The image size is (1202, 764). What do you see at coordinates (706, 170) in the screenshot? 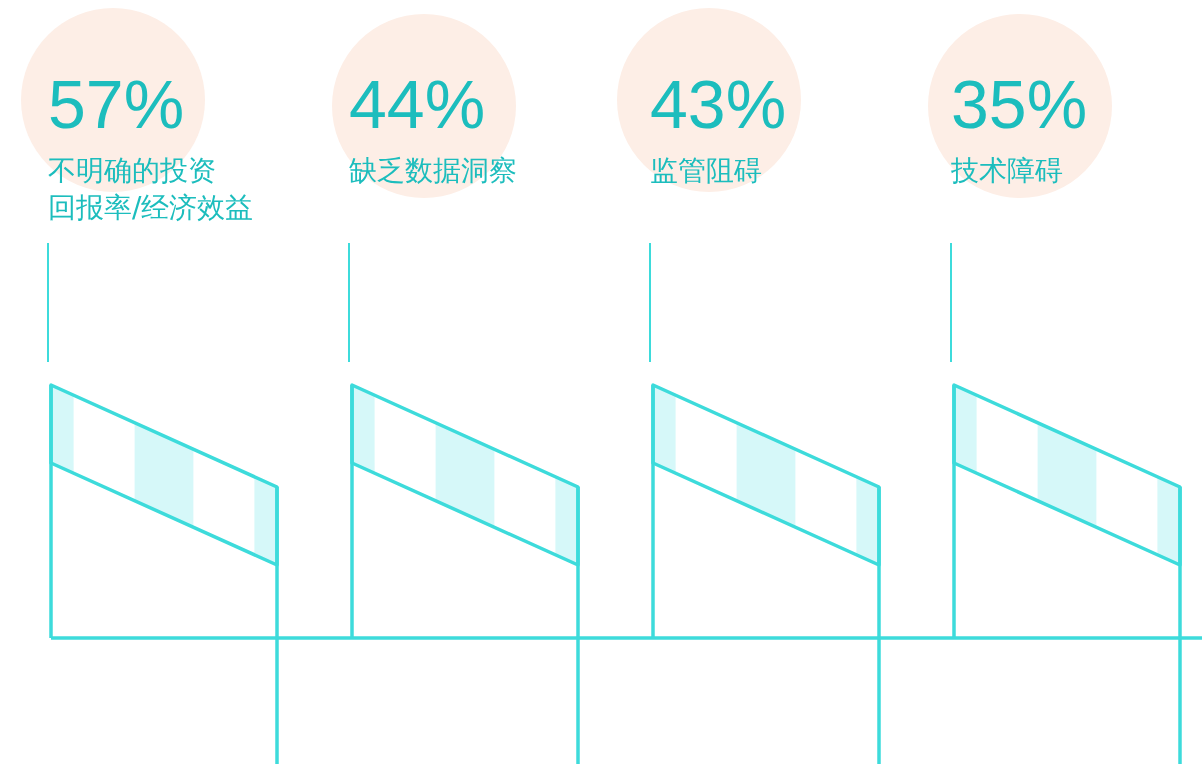
I see `category-label: 监管阻碍` at bounding box center [706, 170].